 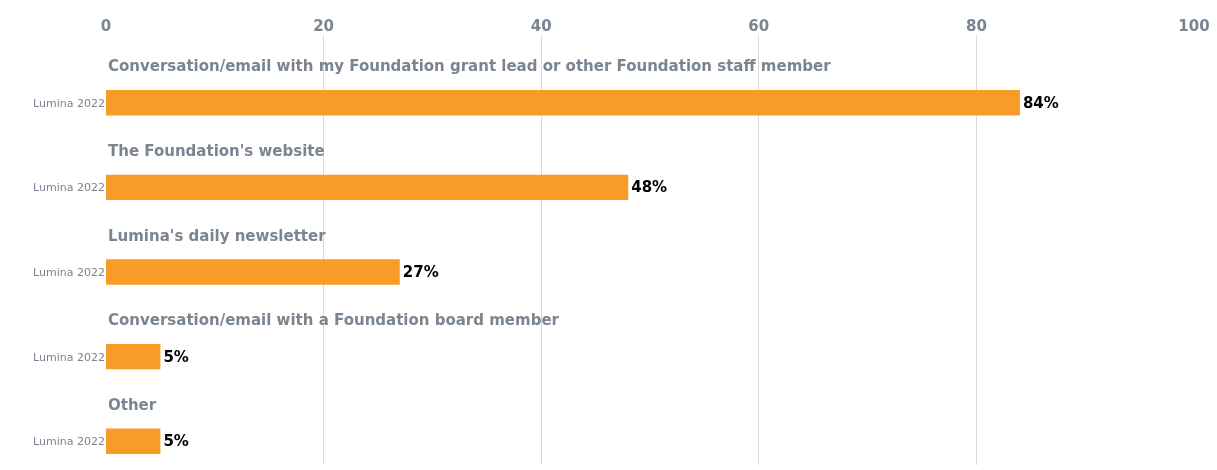 What do you see at coordinates (1194, 26) in the screenshot?
I see `x-tick-label: 100` at bounding box center [1194, 26].